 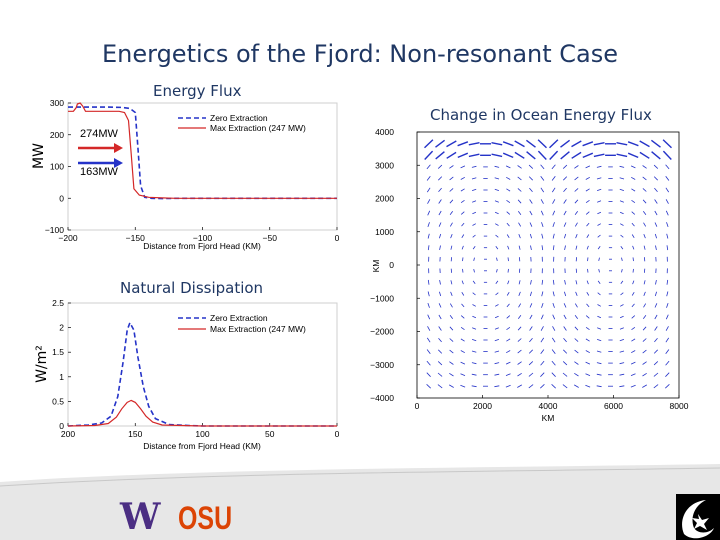 What do you see at coordinates (242, 323) in the screenshot?
I see `dissipation-legend: Zero Extraction Max Extraction (247 MW)` at bounding box center [242, 323].